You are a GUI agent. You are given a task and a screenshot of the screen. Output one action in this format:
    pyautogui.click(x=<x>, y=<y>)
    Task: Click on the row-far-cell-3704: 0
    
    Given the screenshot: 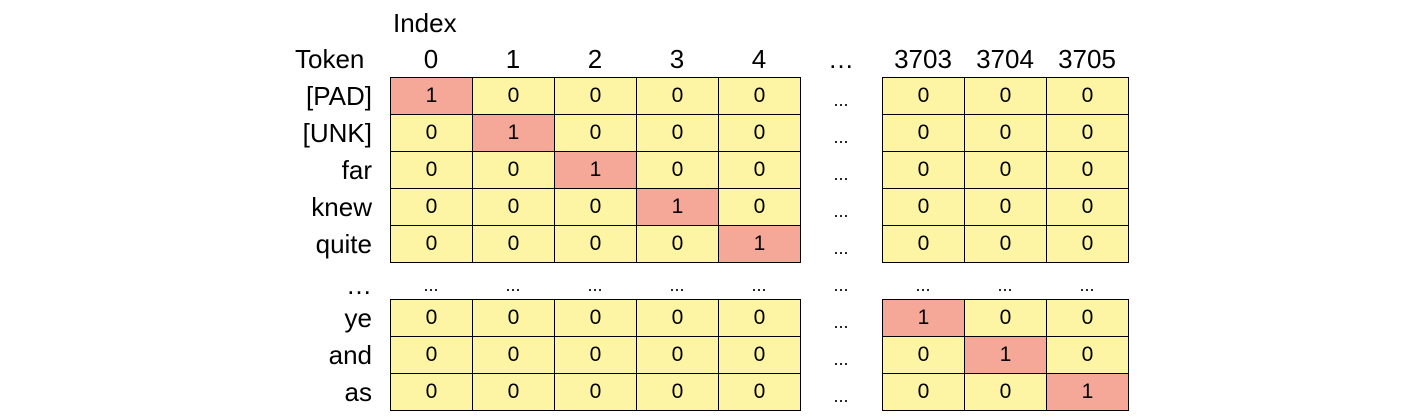 What is the action you would take?
    pyautogui.click(x=1005, y=170)
    